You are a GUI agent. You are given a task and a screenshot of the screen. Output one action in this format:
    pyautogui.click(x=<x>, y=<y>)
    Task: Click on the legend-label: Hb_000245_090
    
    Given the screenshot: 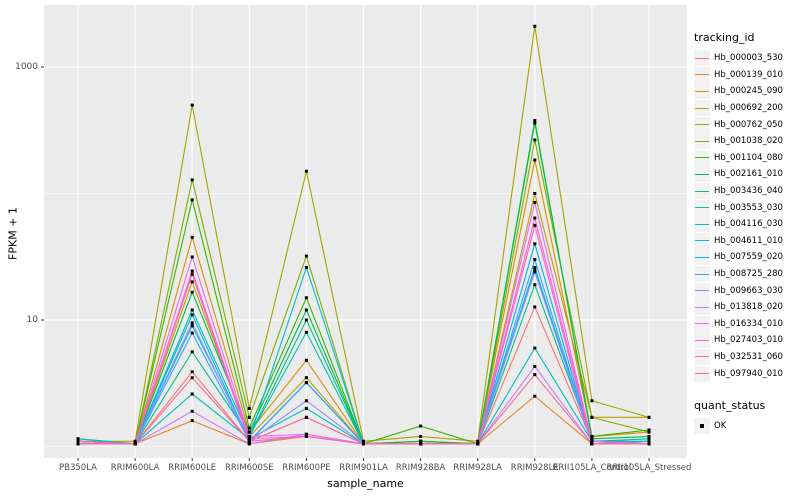 What is the action you would take?
    pyautogui.click(x=748, y=91)
    